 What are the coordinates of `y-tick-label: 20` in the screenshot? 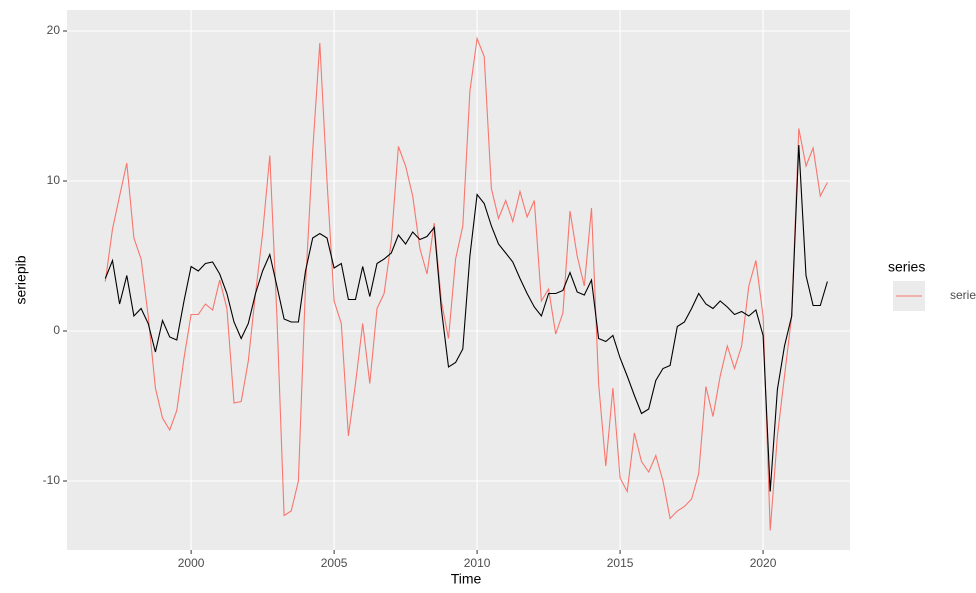 It's located at (54, 30).